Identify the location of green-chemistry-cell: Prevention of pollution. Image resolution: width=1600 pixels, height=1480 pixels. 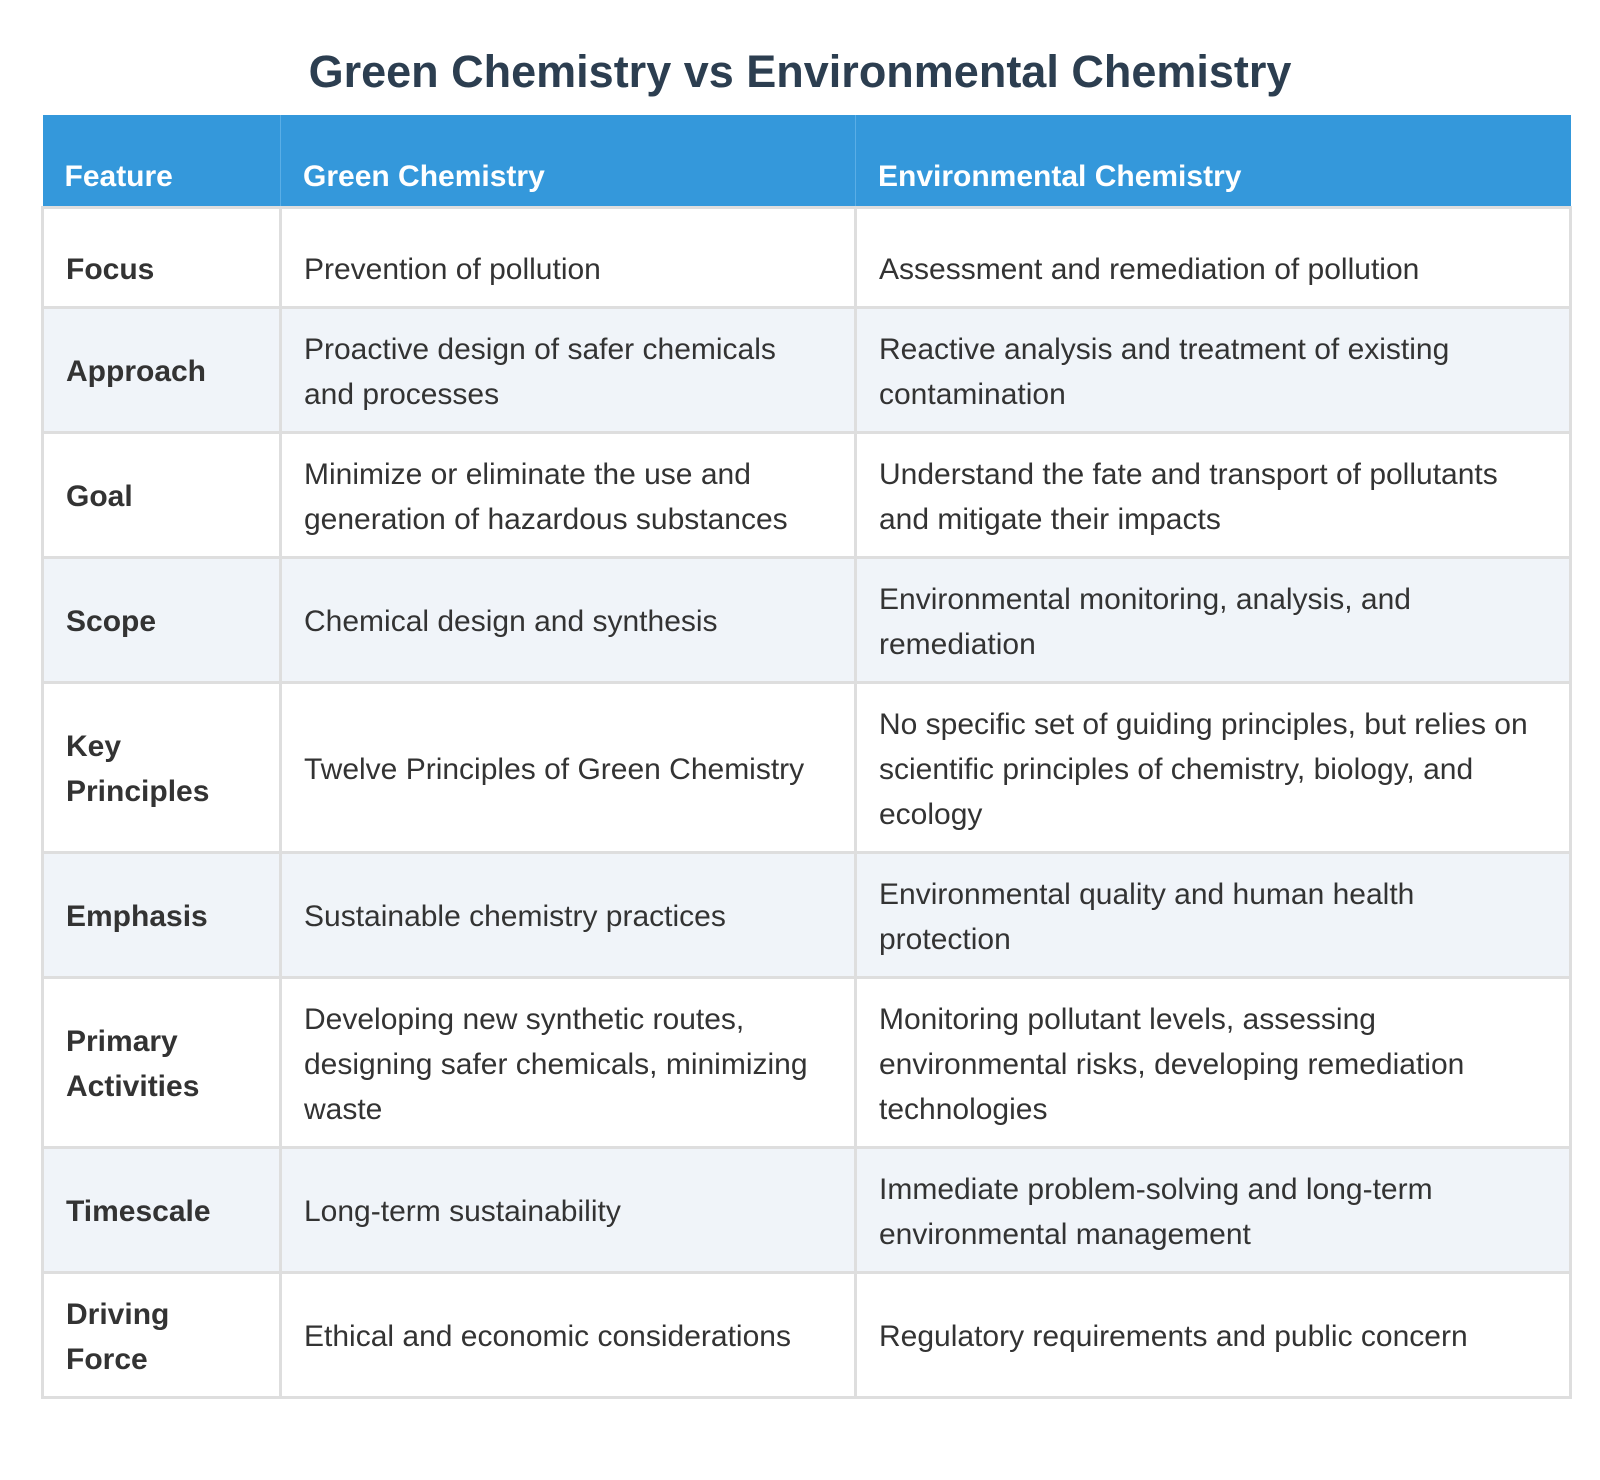
(568, 257).